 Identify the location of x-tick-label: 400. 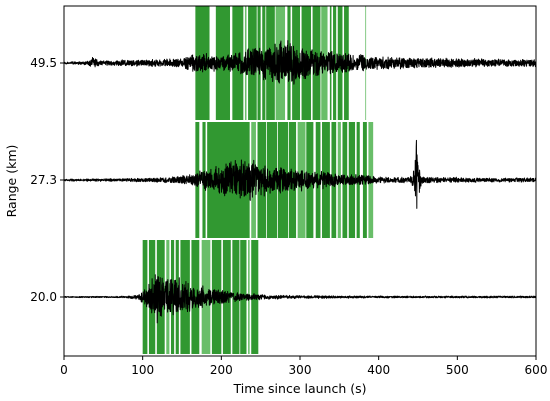
(378, 370).